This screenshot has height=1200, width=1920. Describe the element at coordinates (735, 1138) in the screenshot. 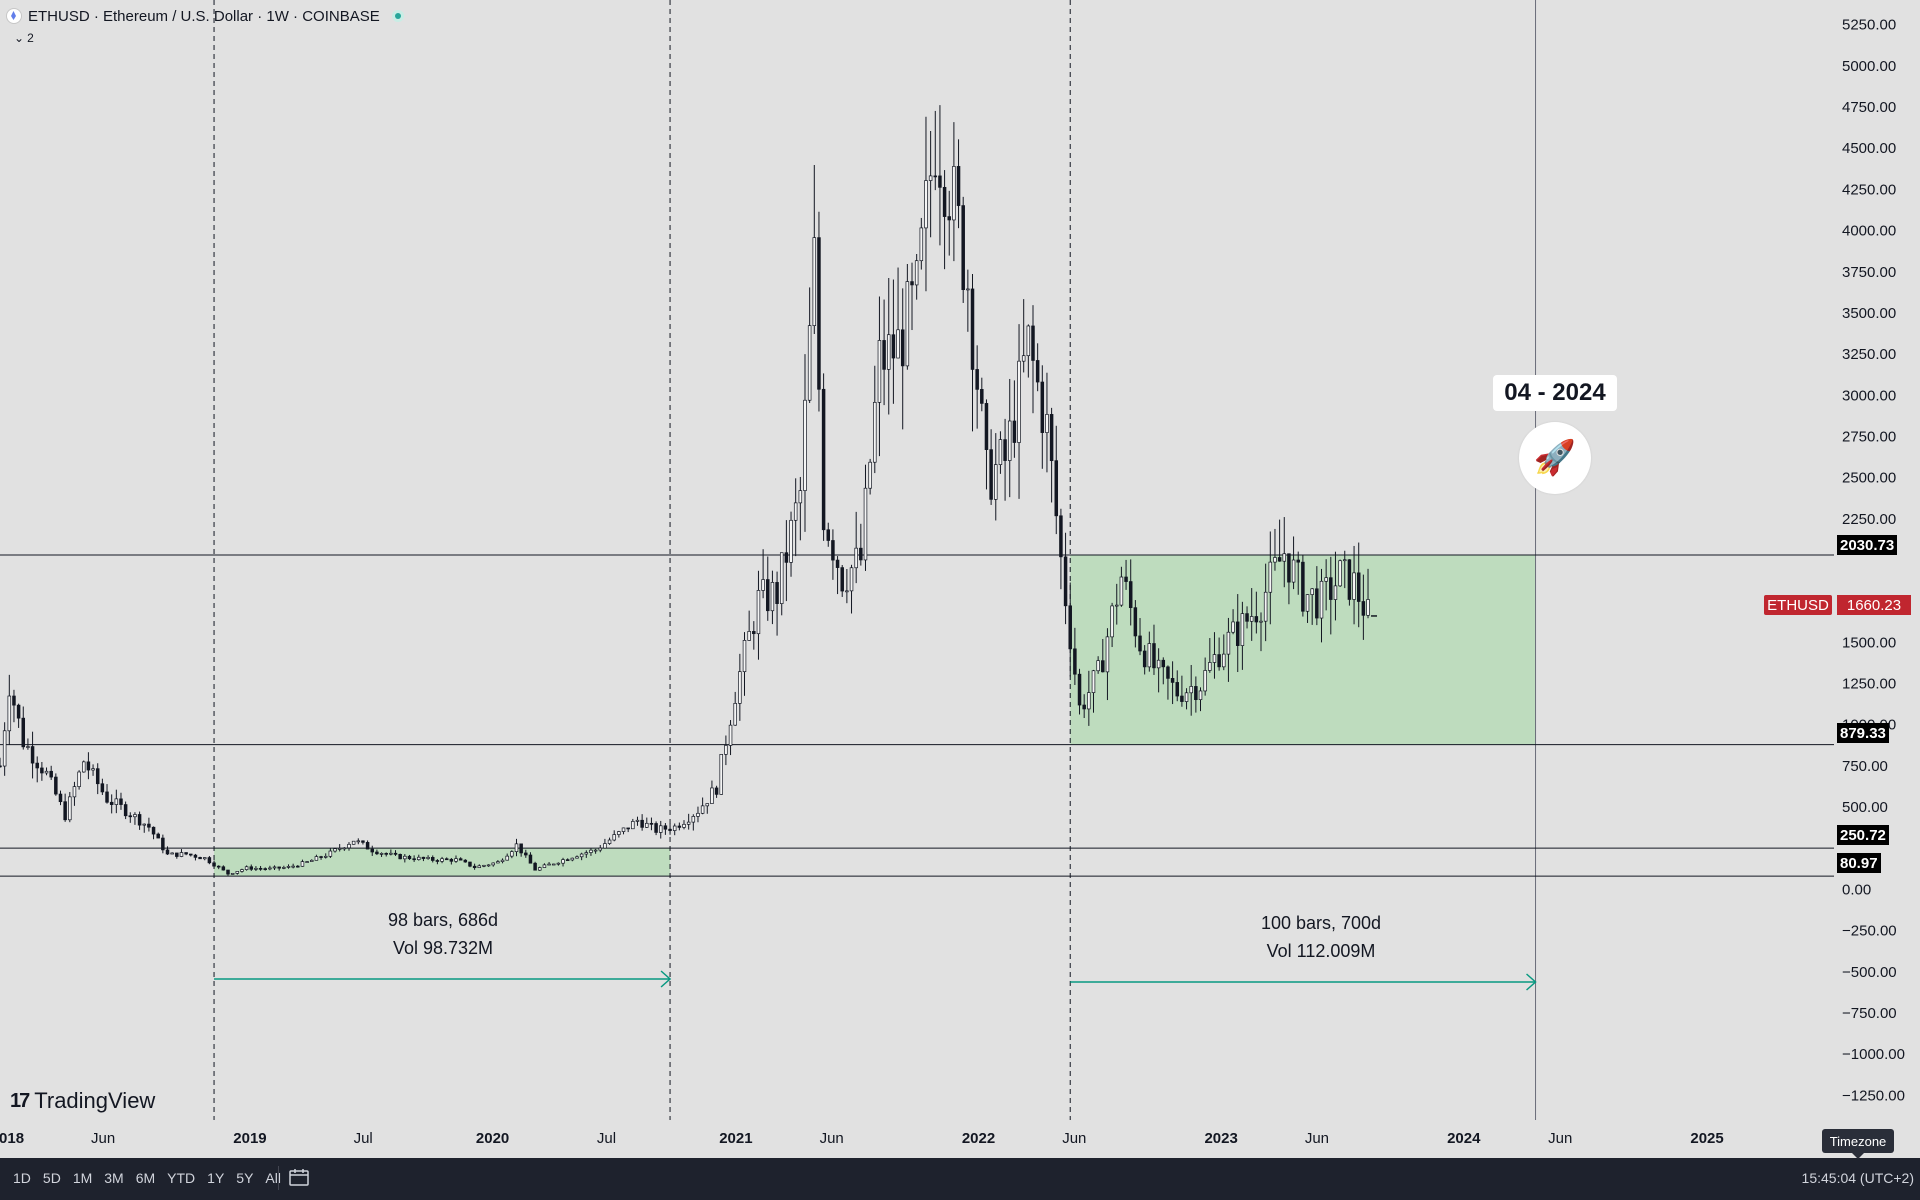

I see `x-axis-tick-label: 2021` at that location.